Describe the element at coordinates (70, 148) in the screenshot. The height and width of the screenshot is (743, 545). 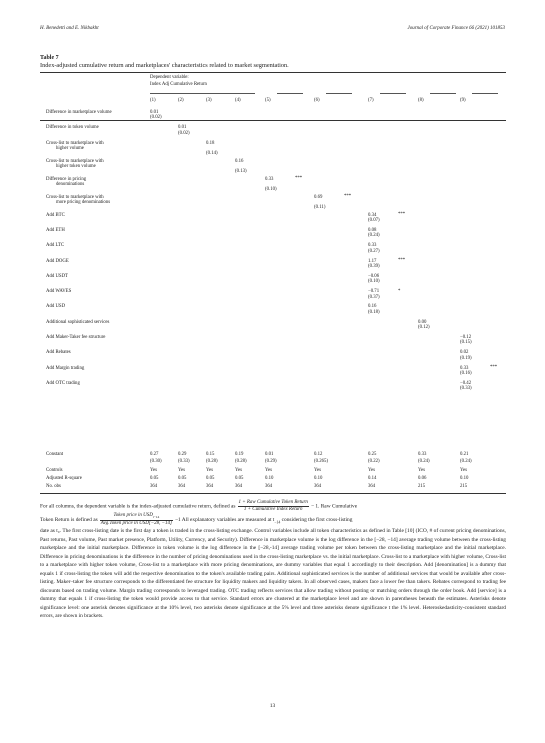
I see `row-label: higher volume` at that location.